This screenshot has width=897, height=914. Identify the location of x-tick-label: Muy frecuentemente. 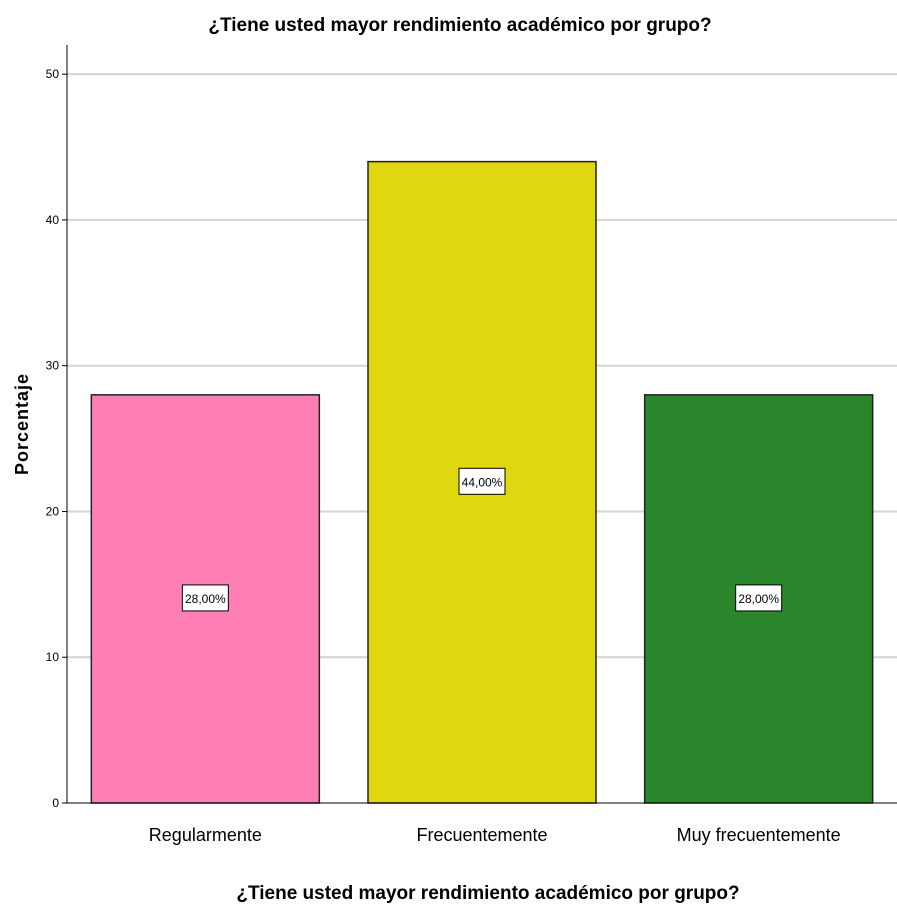
(759, 835).